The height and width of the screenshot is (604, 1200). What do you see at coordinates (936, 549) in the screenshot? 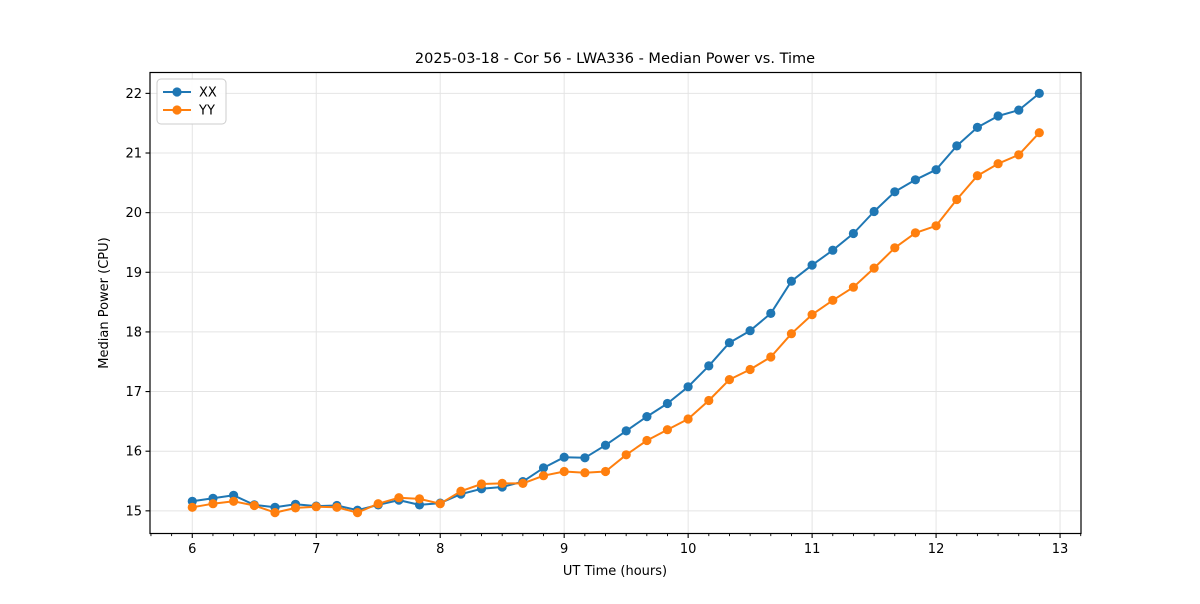
I see `x-tick-label: 12` at bounding box center [936, 549].